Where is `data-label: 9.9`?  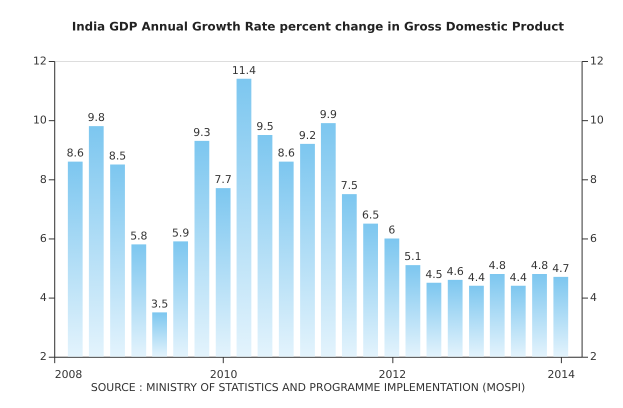 data-label: 9.9 is located at coordinates (329, 115).